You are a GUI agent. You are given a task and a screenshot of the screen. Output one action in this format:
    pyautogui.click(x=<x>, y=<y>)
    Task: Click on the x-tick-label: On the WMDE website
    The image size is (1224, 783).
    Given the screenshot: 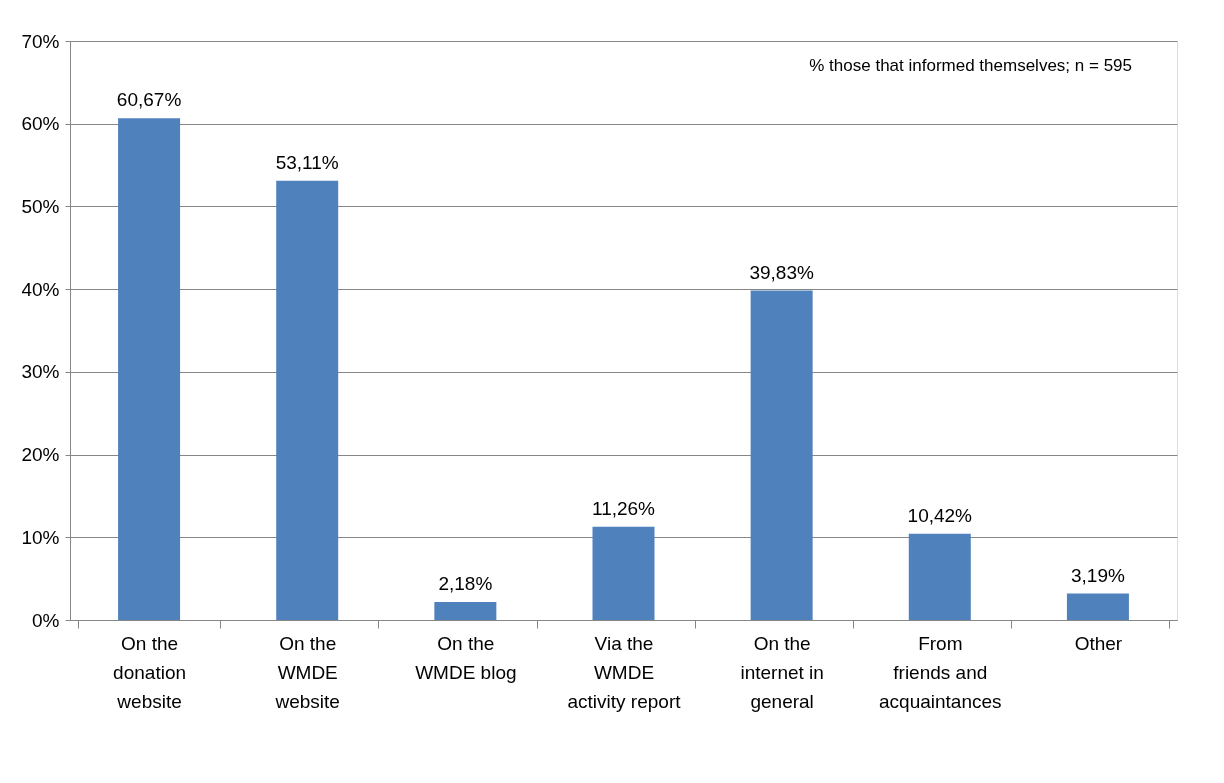 What is the action you would take?
    pyautogui.click(x=307, y=672)
    